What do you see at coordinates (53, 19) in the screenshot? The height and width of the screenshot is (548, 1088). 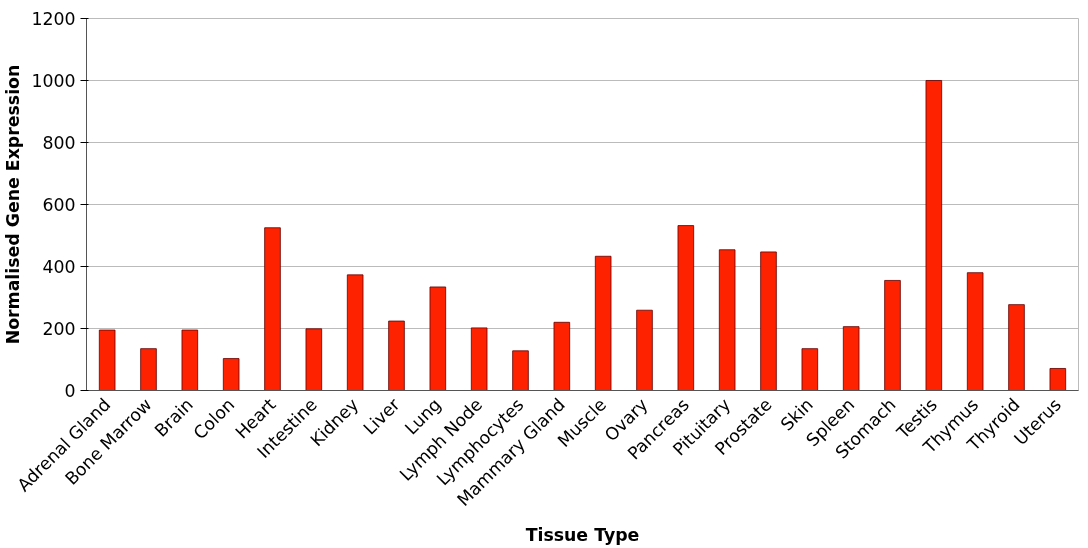 I see `y-tick-label: 1200` at bounding box center [53, 19].